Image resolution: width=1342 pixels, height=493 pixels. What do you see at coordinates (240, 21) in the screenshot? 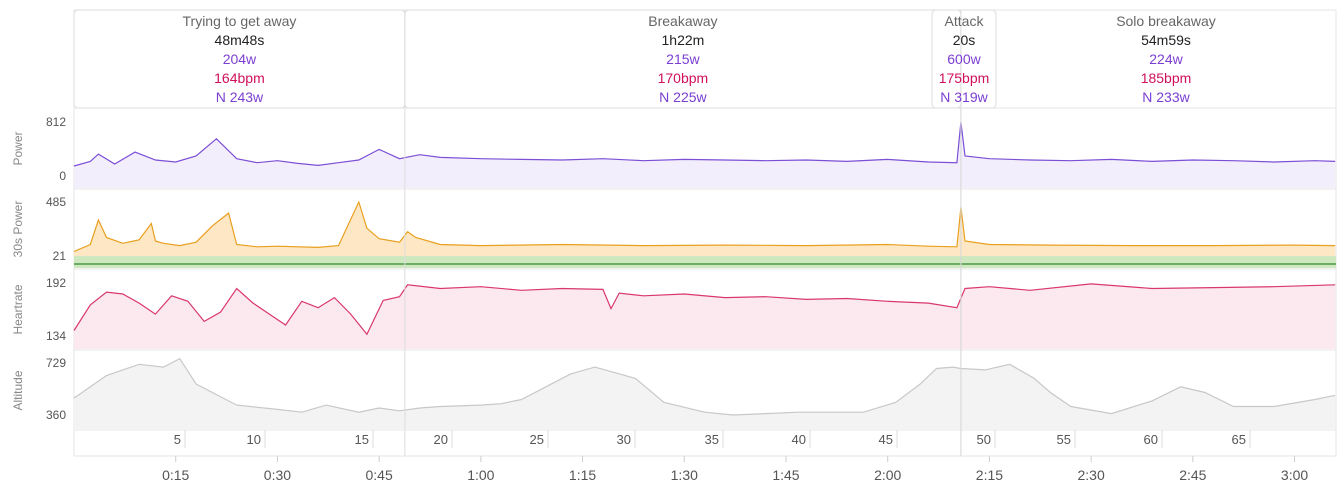
I see `interval-name: Trying to get away` at bounding box center [240, 21].